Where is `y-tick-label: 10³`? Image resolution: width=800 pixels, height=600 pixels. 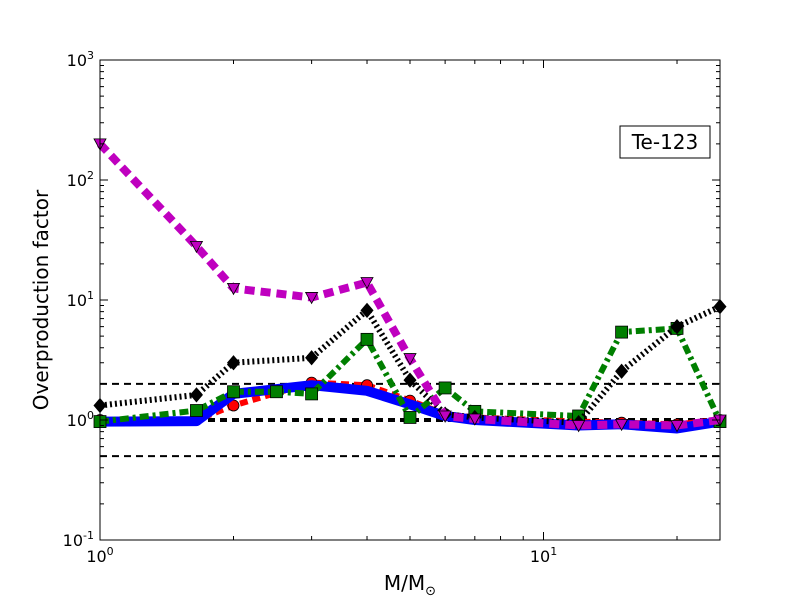
y-tick-label: 10³ is located at coordinates (80, 59).